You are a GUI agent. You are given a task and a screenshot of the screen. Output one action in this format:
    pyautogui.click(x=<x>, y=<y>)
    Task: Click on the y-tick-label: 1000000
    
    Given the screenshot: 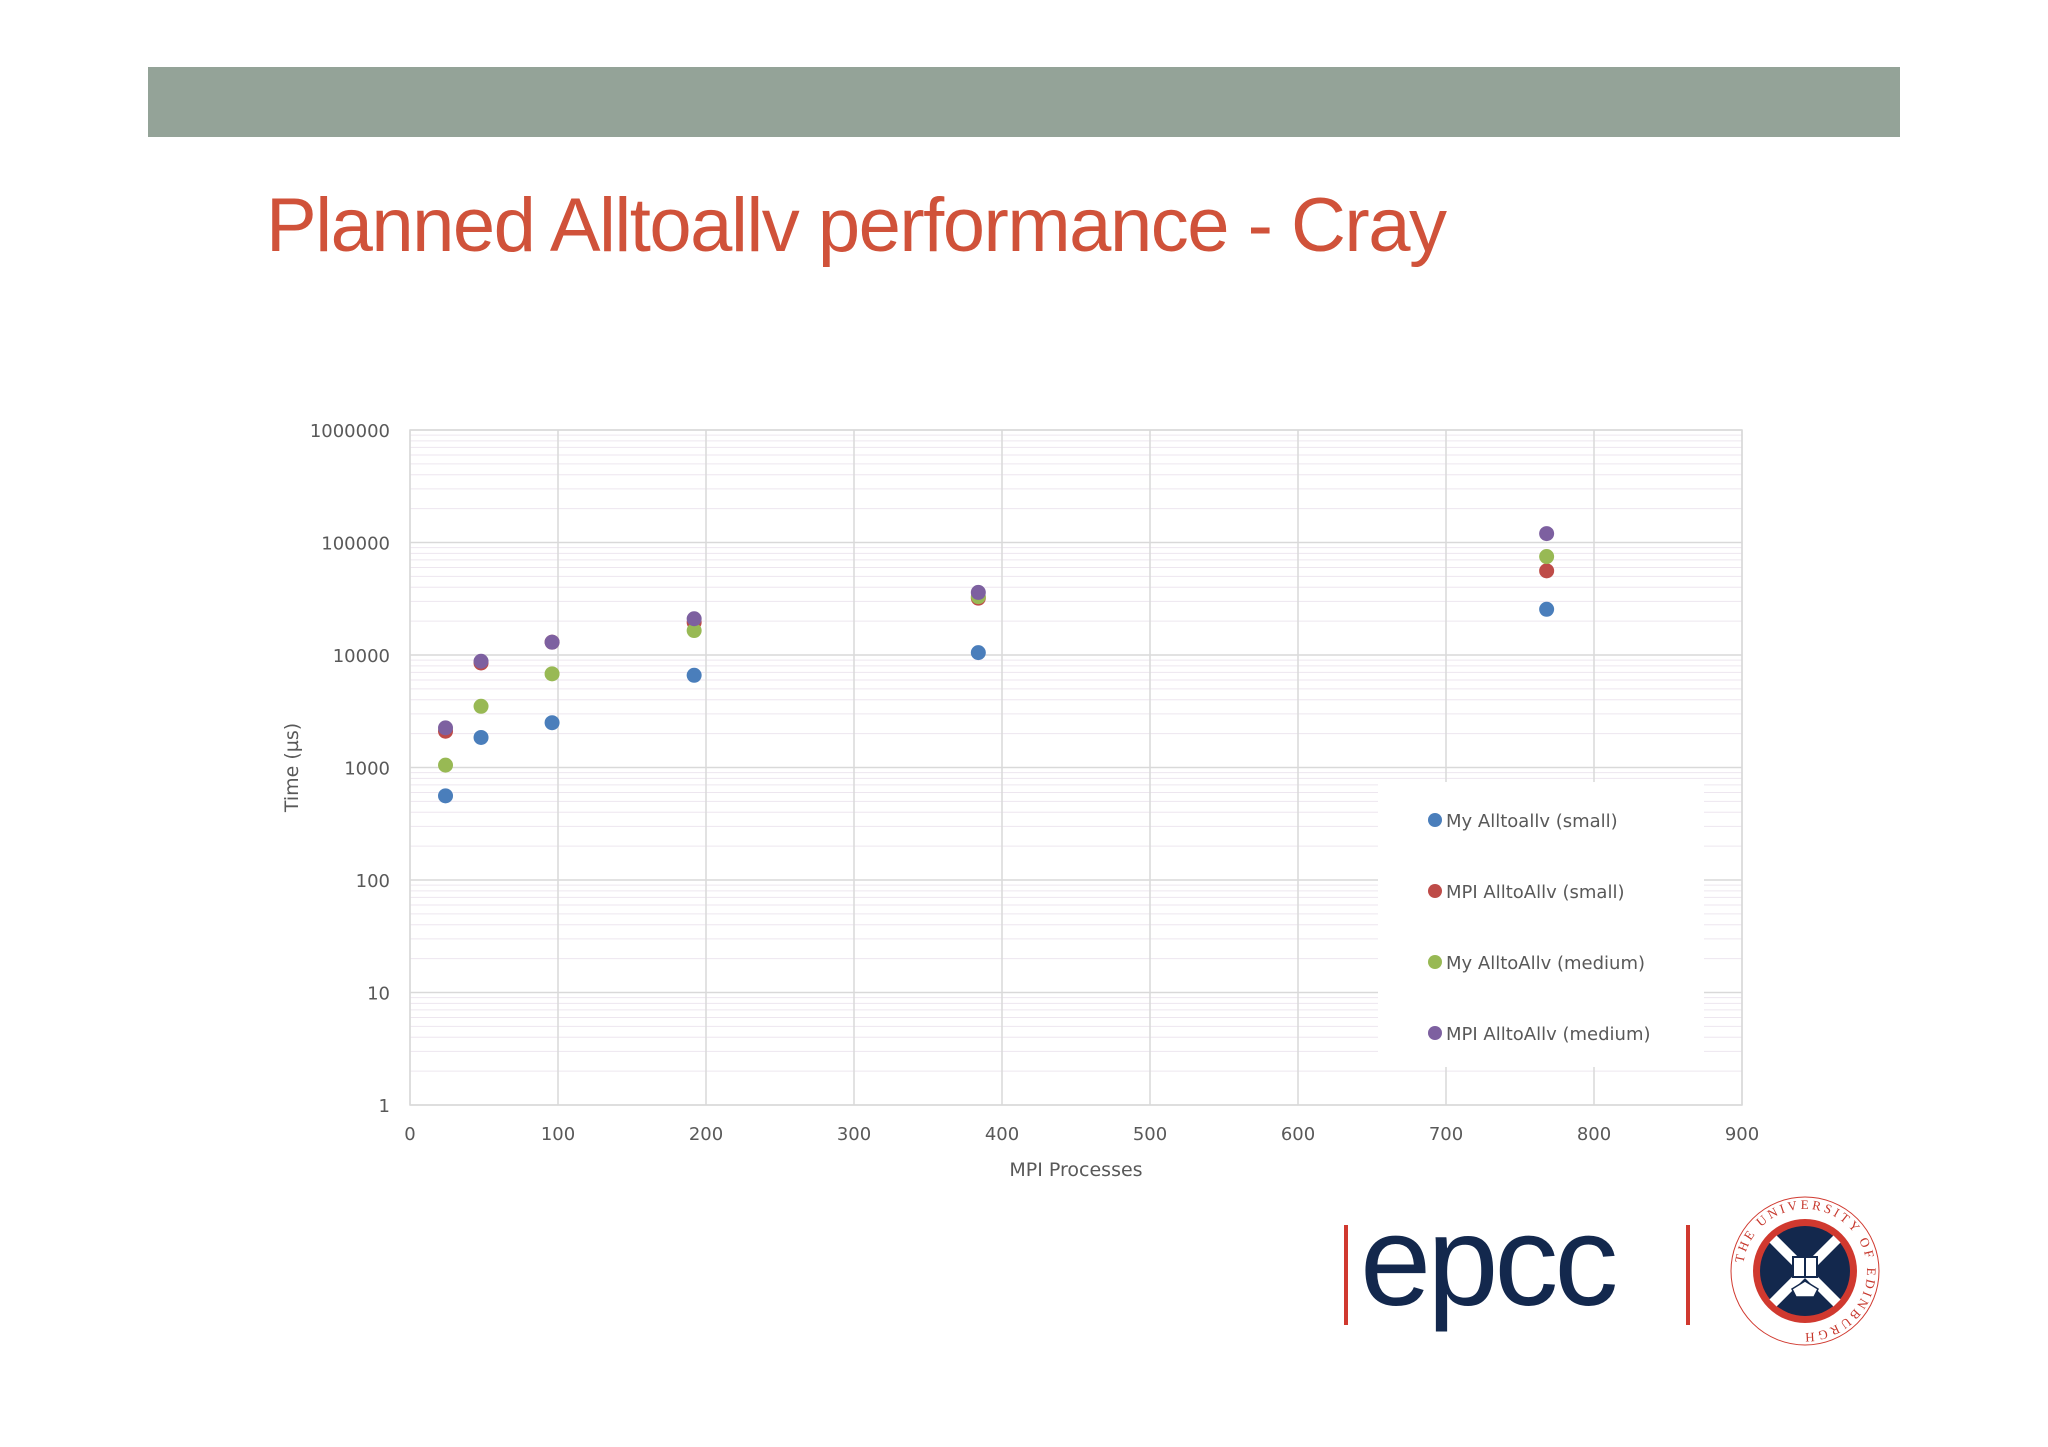 What is the action you would take?
    pyautogui.click(x=350, y=431)
    